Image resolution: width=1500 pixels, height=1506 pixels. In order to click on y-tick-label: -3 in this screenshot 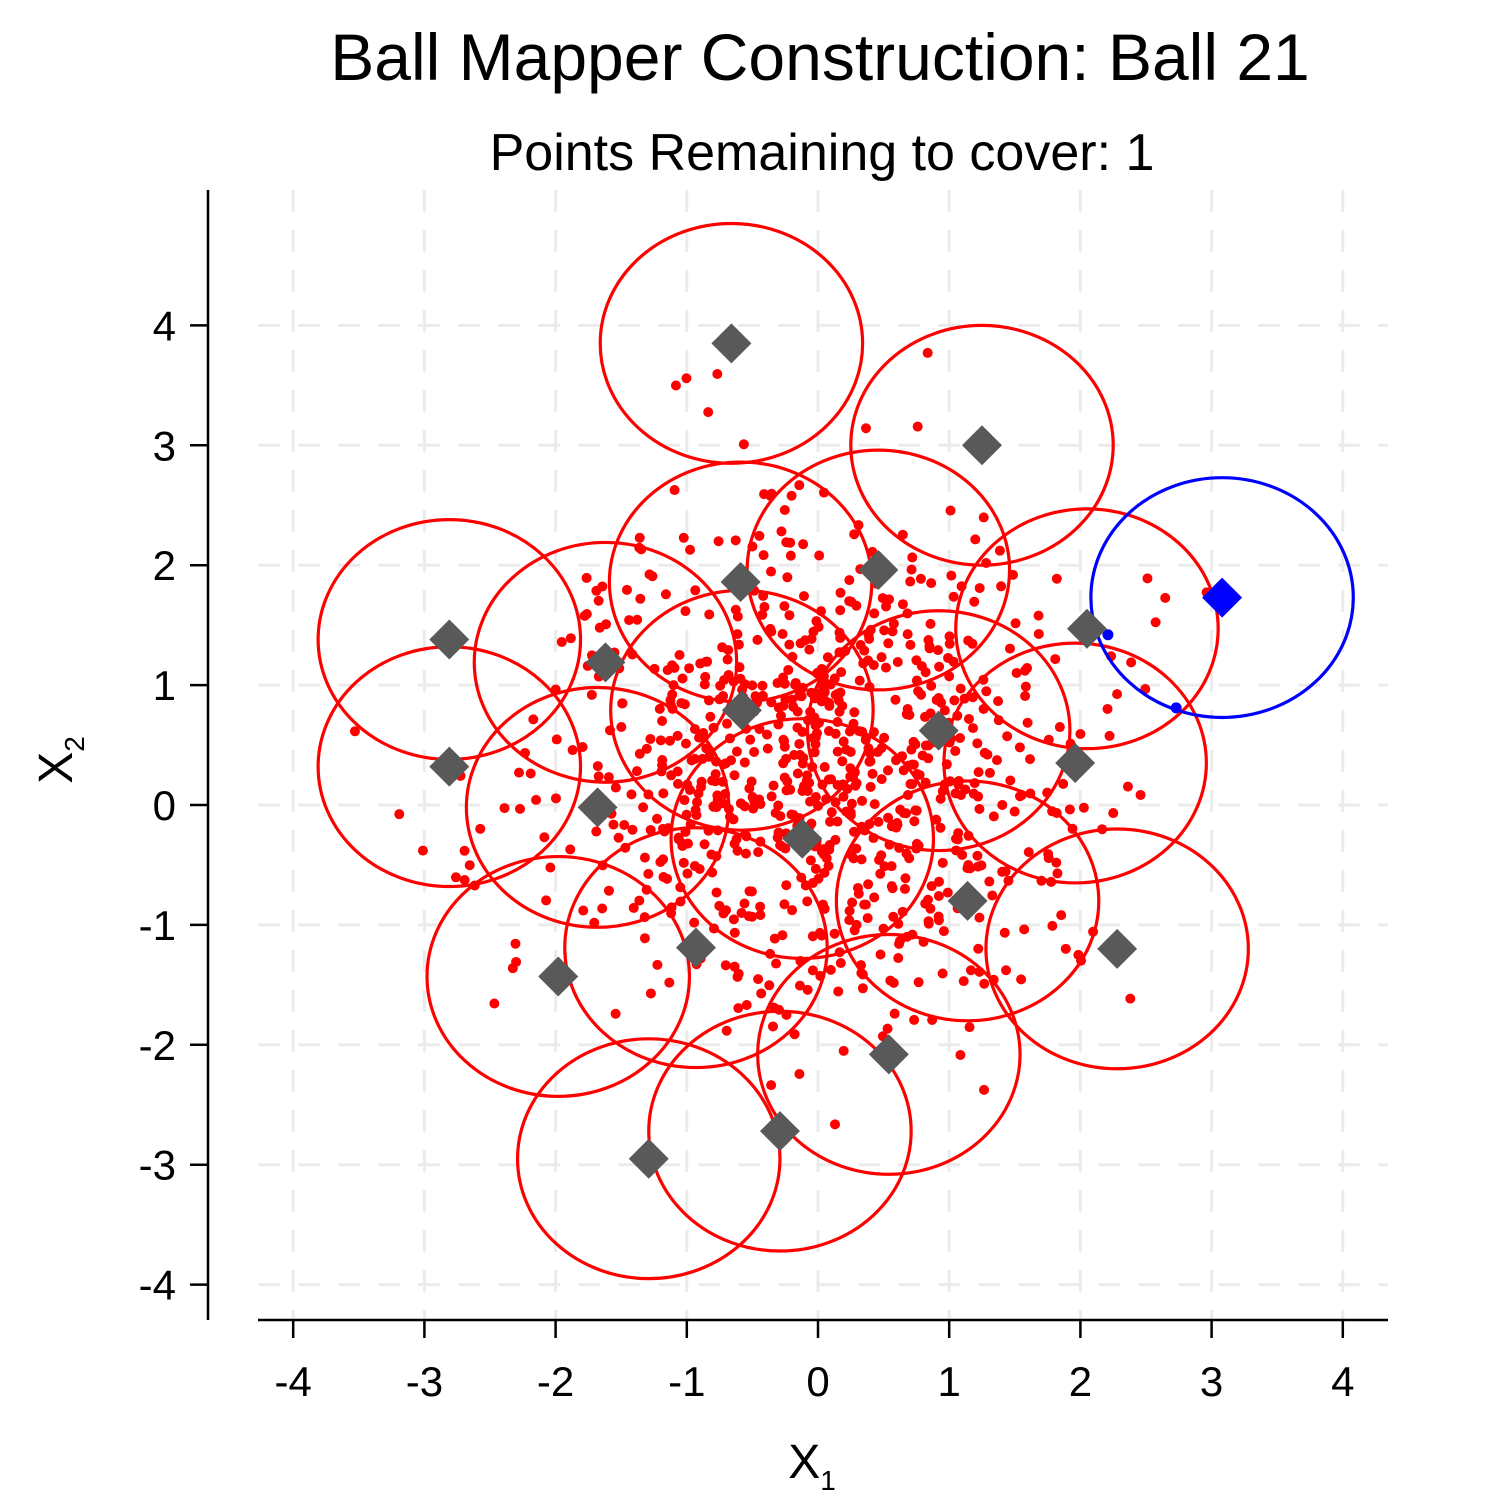, I will do `click(157, 1165)`.